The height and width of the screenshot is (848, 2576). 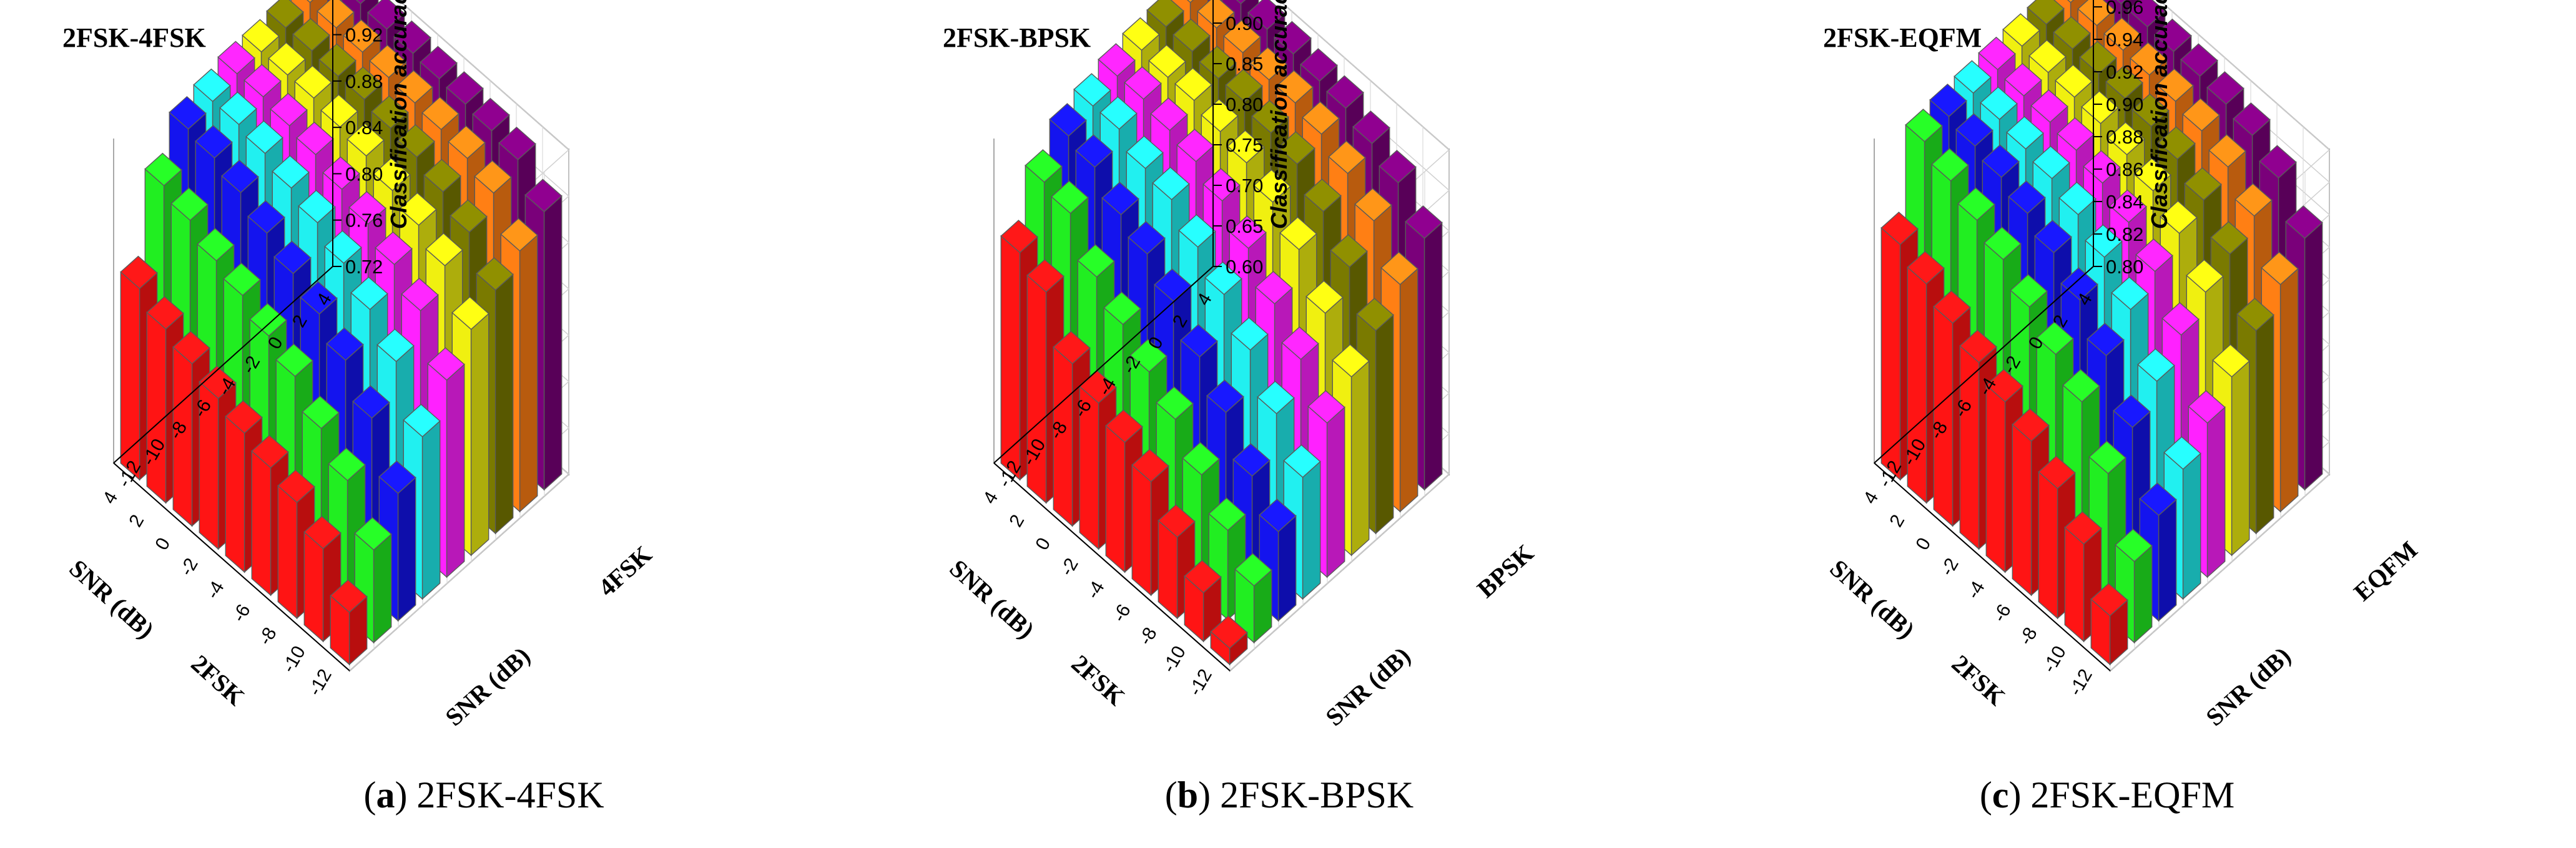 I want to click on z-tick-label: 0.72, so click(x=364, y=267).